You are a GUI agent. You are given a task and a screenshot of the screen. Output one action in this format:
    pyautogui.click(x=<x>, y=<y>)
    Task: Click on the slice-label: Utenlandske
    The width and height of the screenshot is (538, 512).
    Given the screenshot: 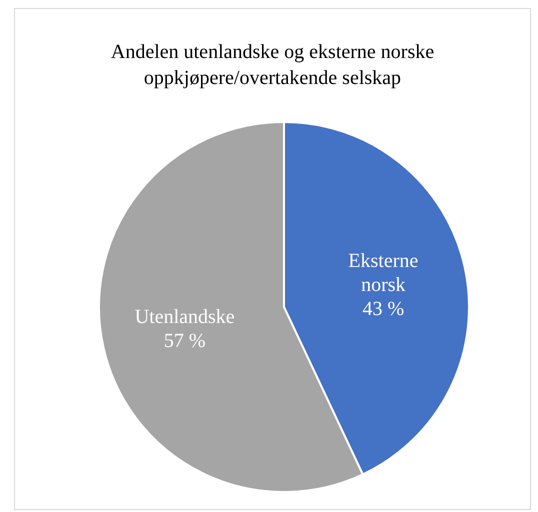 What is the action you would take?
    pyautogui.click(x=184, y=317)
    